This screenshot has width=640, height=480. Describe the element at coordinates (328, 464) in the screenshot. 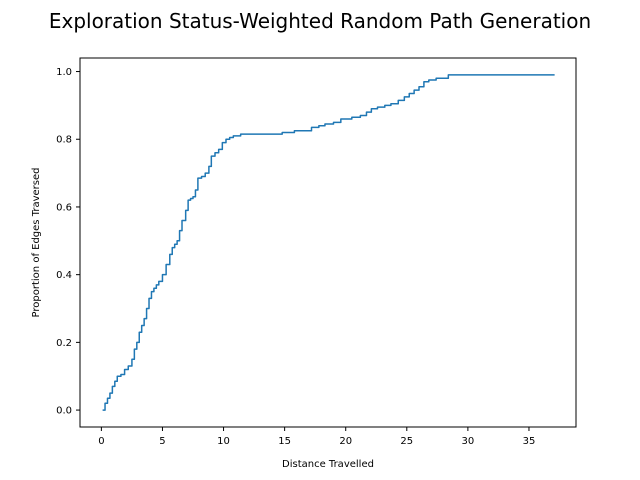

I see `x-axis-label: Distance Travelled` at that location.